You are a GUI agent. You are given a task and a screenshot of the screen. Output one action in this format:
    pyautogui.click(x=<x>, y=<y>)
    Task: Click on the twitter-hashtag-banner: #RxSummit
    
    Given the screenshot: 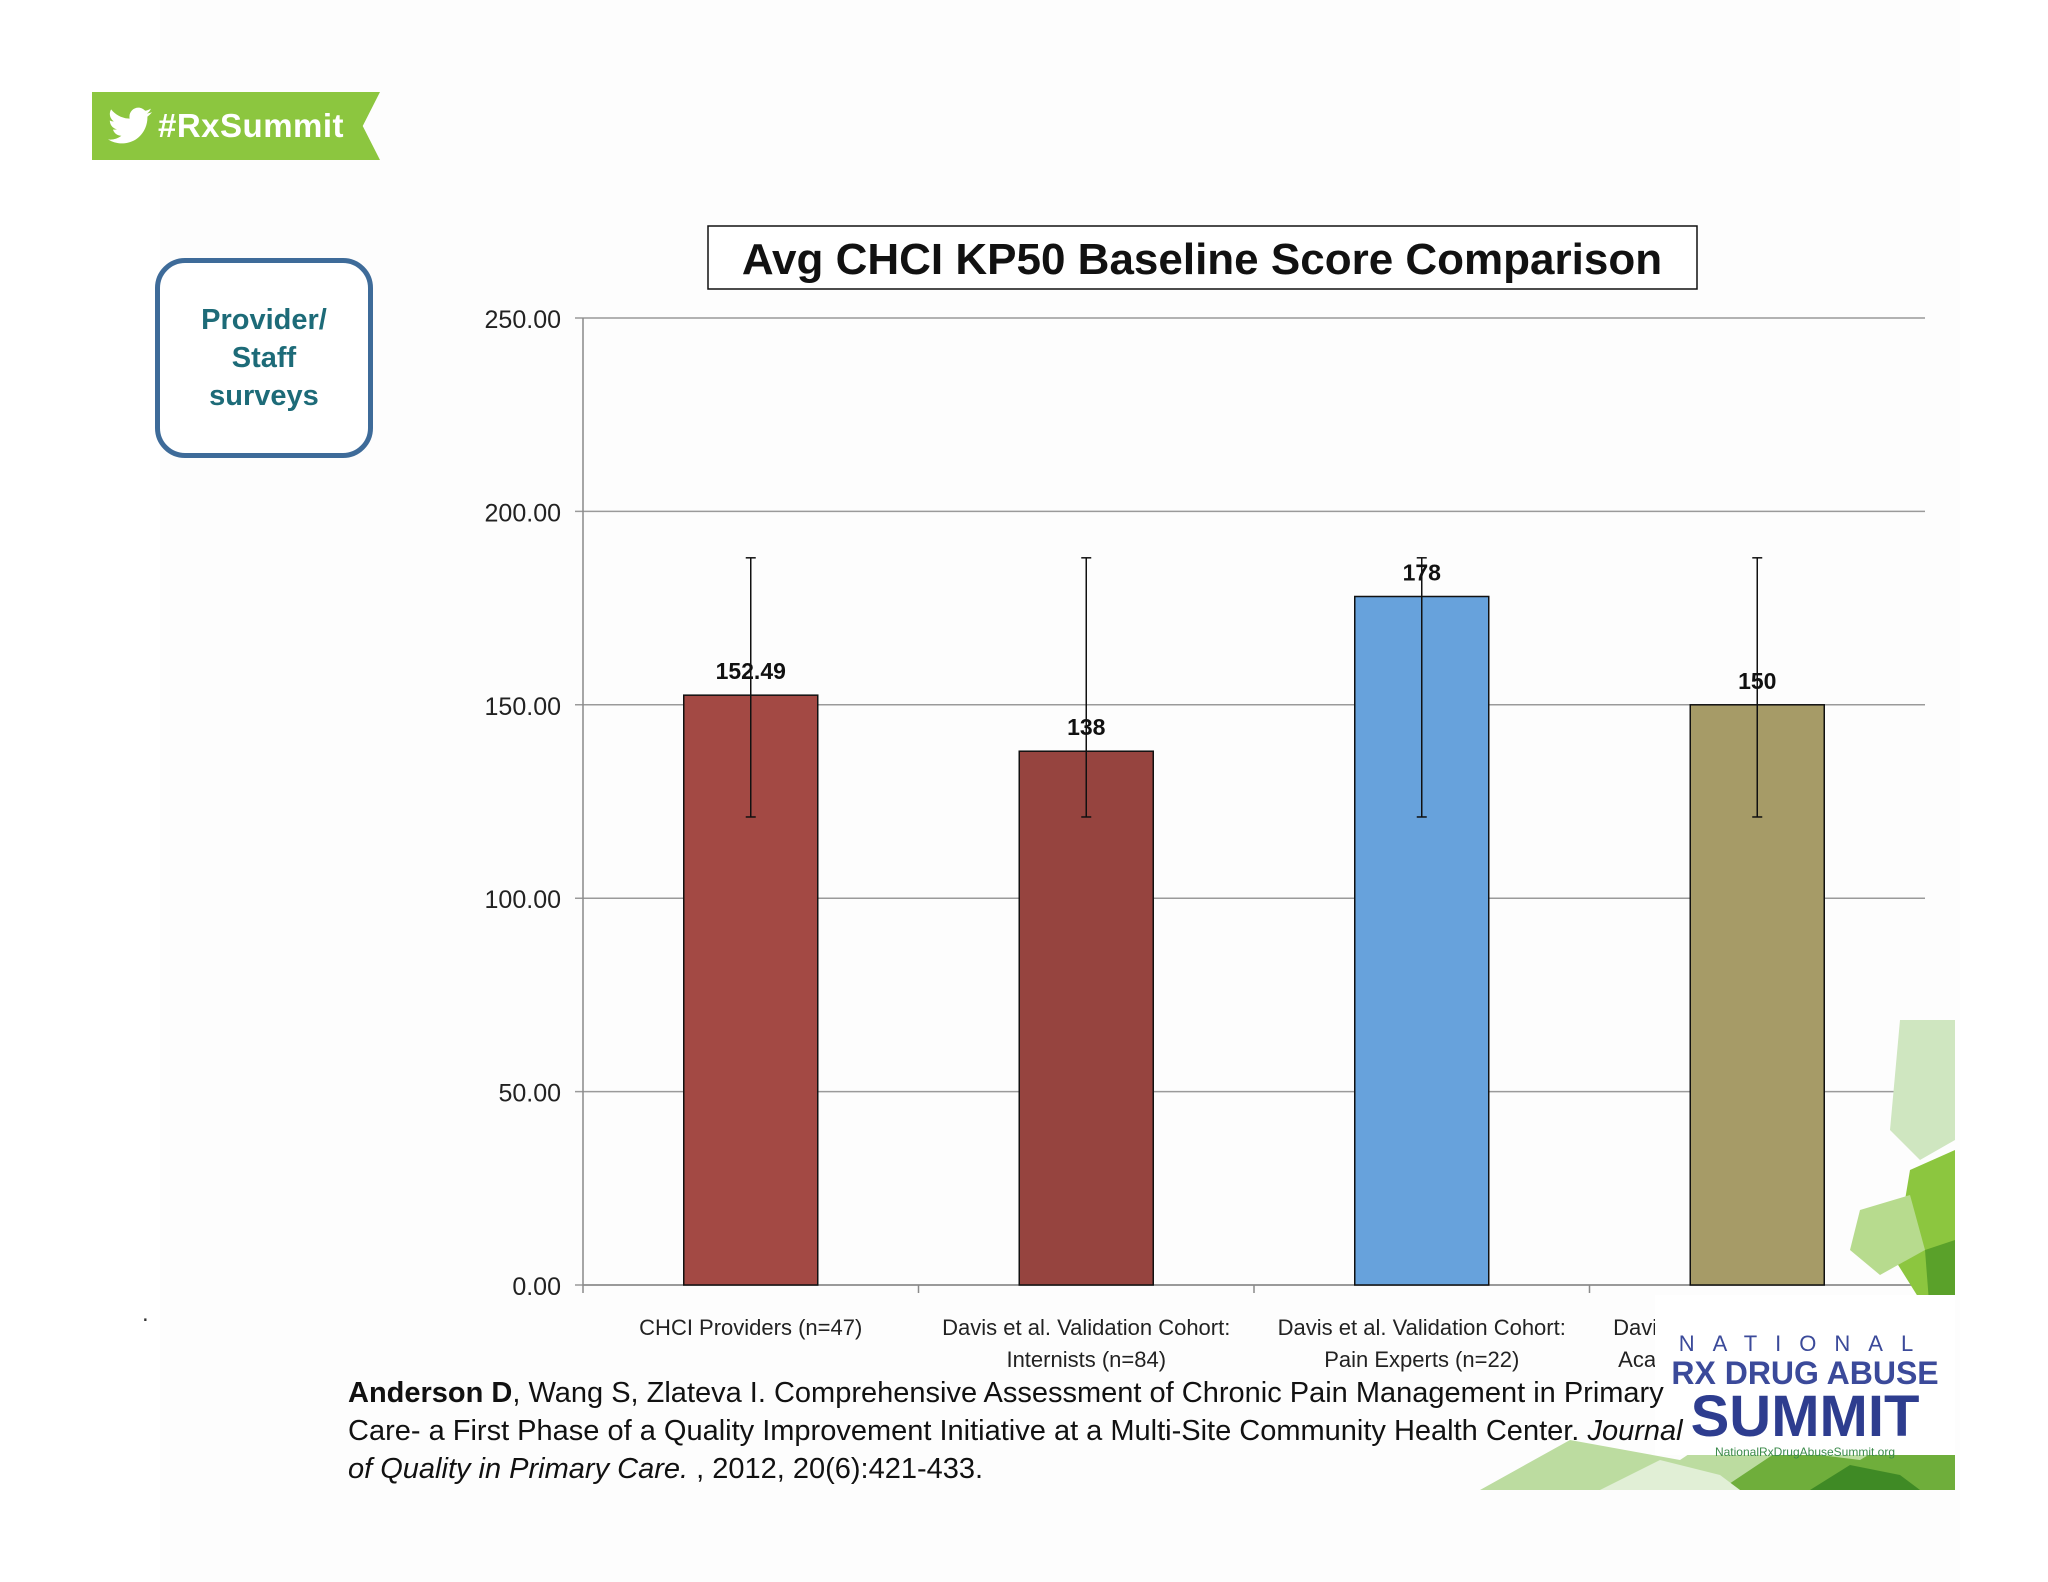 What is the action you would take?
    pyautogui.click(x=236, y=126)
    